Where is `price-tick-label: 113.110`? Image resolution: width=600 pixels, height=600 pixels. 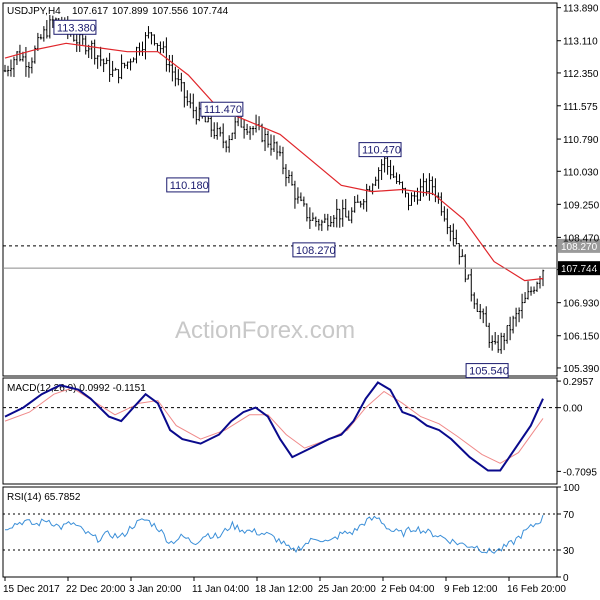 price-tick-label: 113.110 is located at coordinates (580, 42).